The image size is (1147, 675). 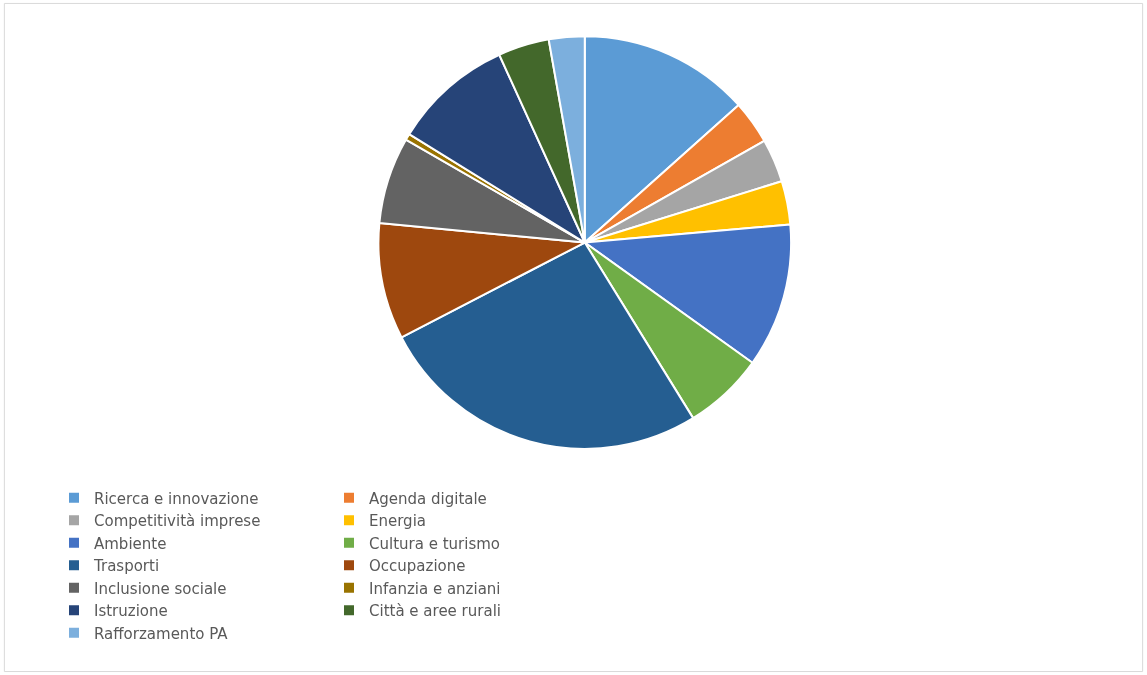 I want to click on legend-label: Istruzione, so click(x=131, y=611).